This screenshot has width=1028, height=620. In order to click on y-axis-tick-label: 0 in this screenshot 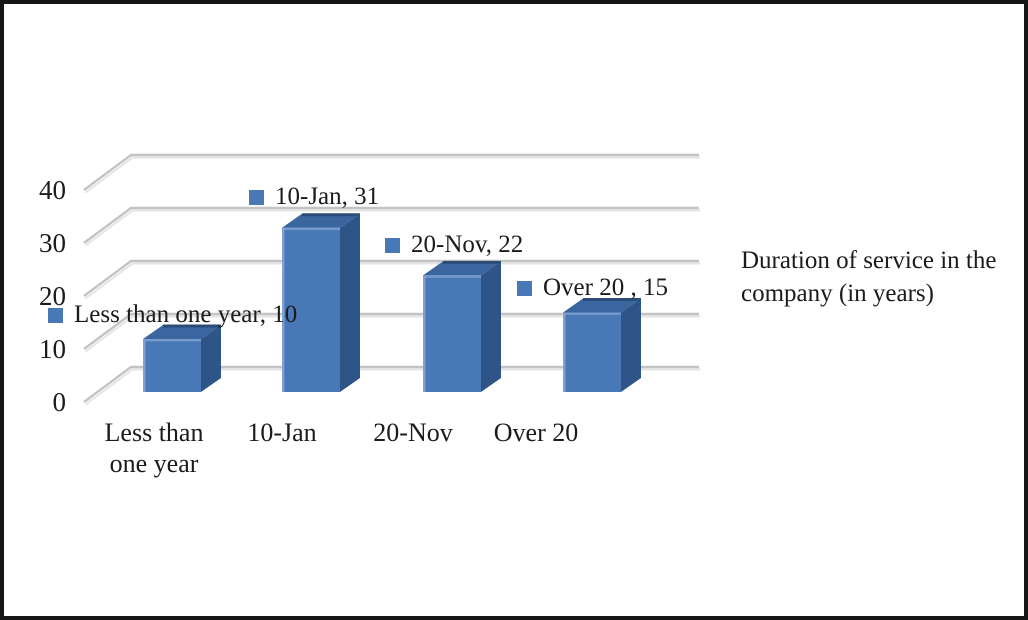, I will do `click(59, 402)`.